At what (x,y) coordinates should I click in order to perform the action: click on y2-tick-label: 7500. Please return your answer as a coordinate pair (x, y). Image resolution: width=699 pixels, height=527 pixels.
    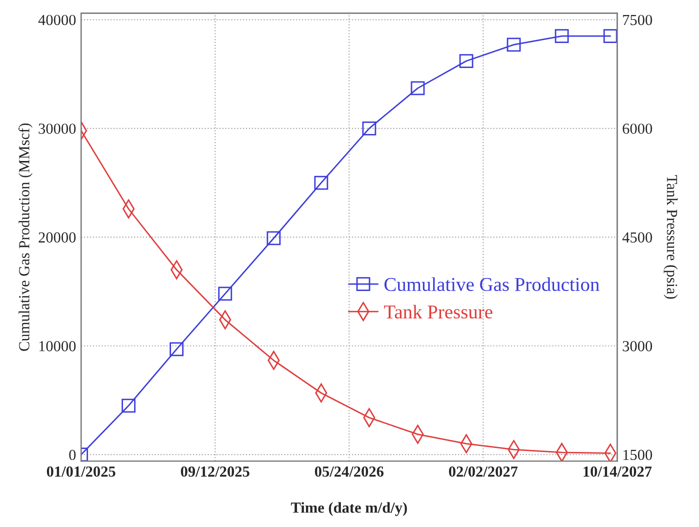
    Looking at the image, I should click on (637, 20).